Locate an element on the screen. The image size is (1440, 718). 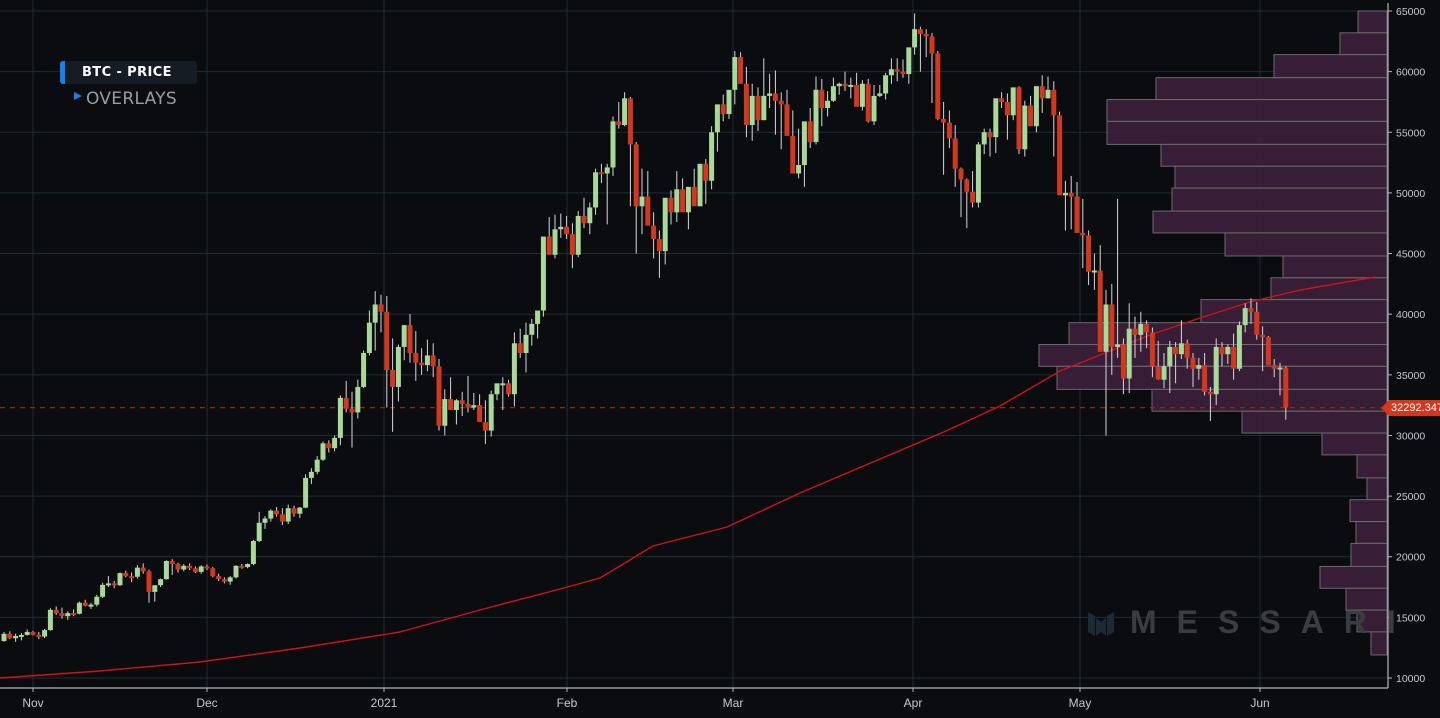
series-legend-item: BTC - PRICE is located at coordinates (128, 72).